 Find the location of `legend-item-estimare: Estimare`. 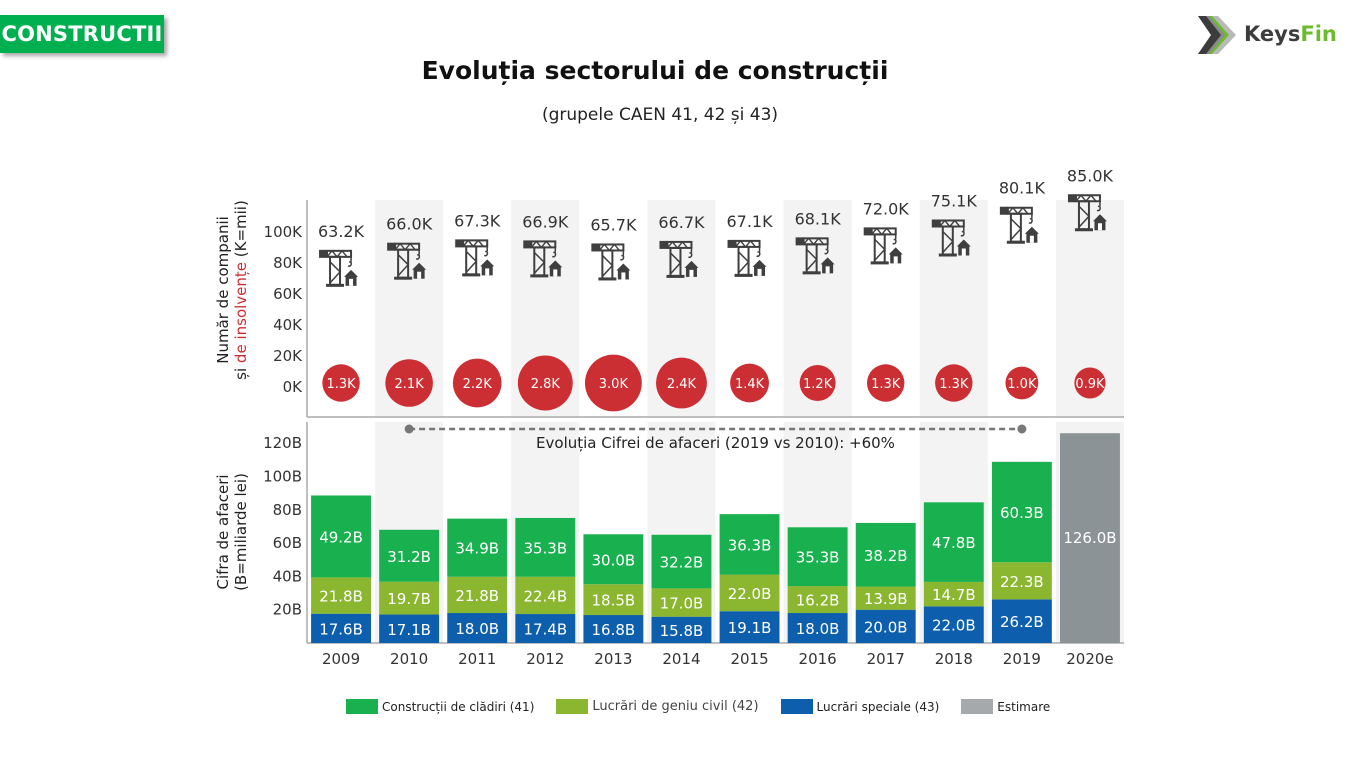

legend-item-estimare: Estimare is located at coordinates (1005, 706).